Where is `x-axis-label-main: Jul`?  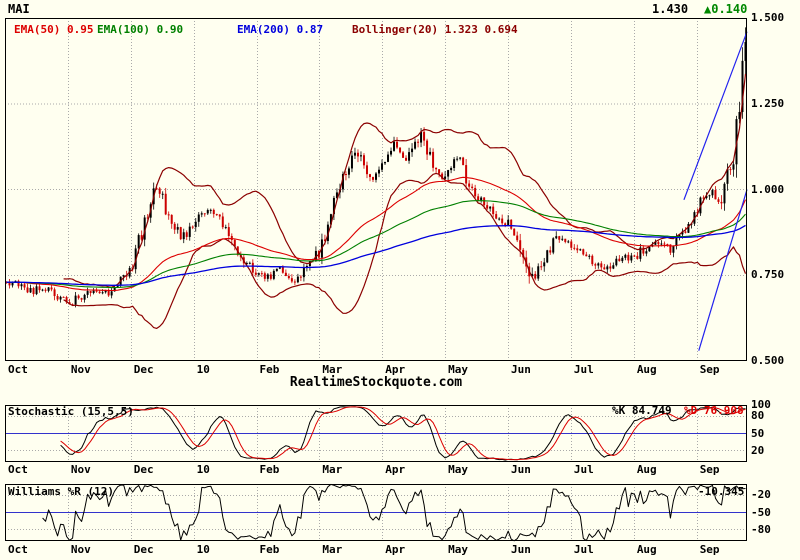
x-axis-label-main: Jul is located at coordinates (583, 369).